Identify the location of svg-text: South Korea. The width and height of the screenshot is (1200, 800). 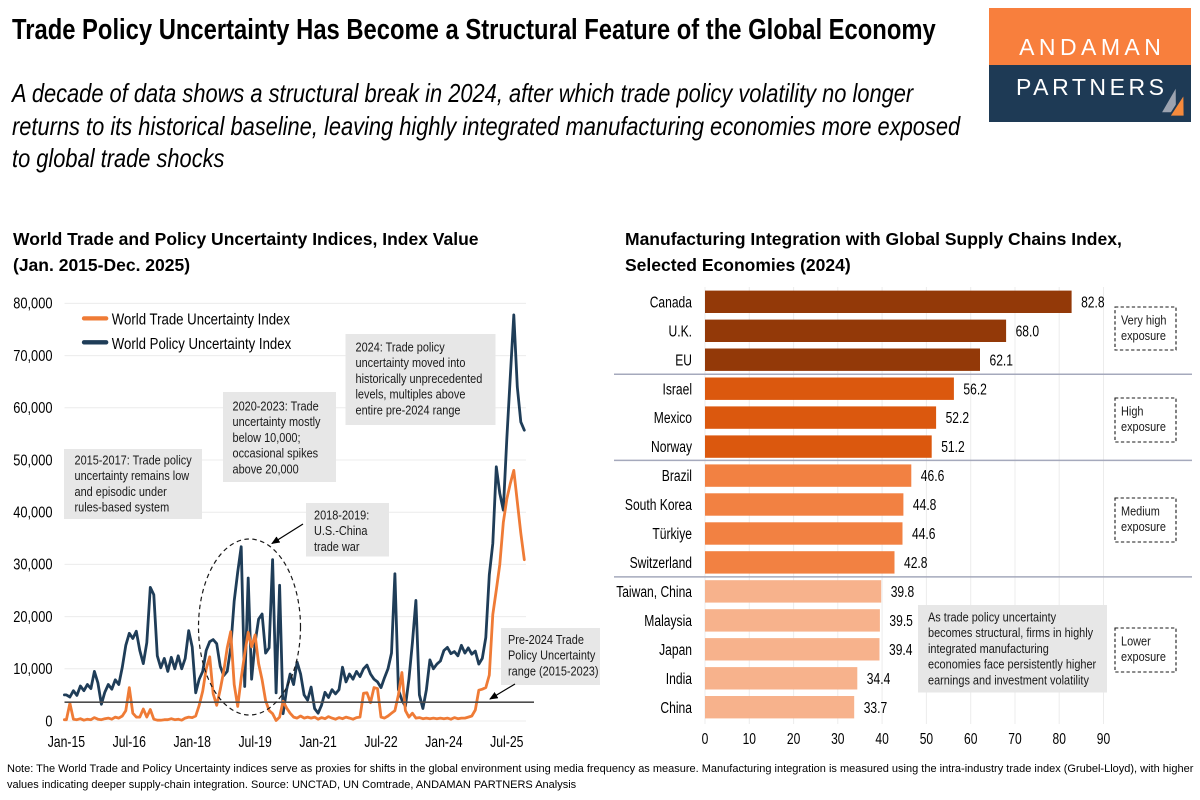
(658, 505).